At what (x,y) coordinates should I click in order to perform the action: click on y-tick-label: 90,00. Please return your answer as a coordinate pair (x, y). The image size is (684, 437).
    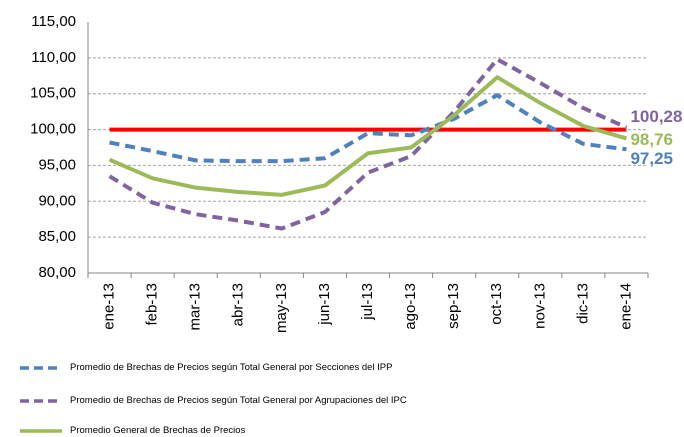
    Looking at the image, I should click on (57, 200).